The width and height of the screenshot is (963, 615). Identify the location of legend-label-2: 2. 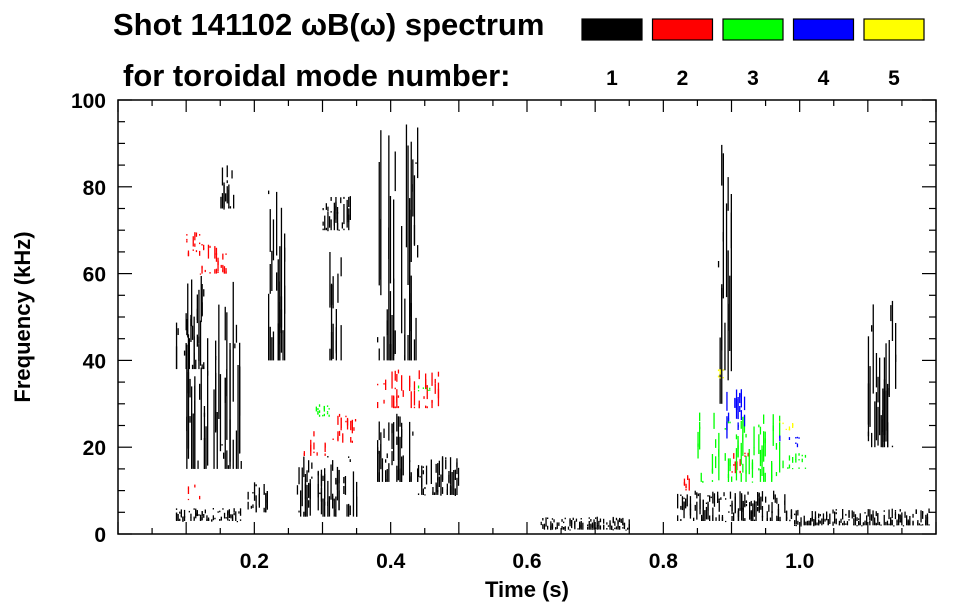
(683, 78).